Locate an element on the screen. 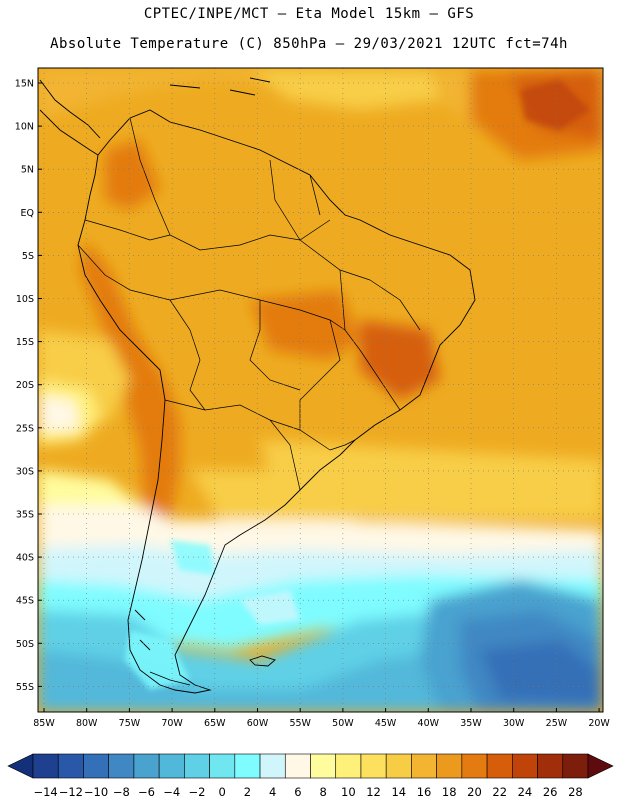 Image resolution: width=618 pixels, height=800 pixels. lon-tick-label: 35W is located at coordinates (471, 723).